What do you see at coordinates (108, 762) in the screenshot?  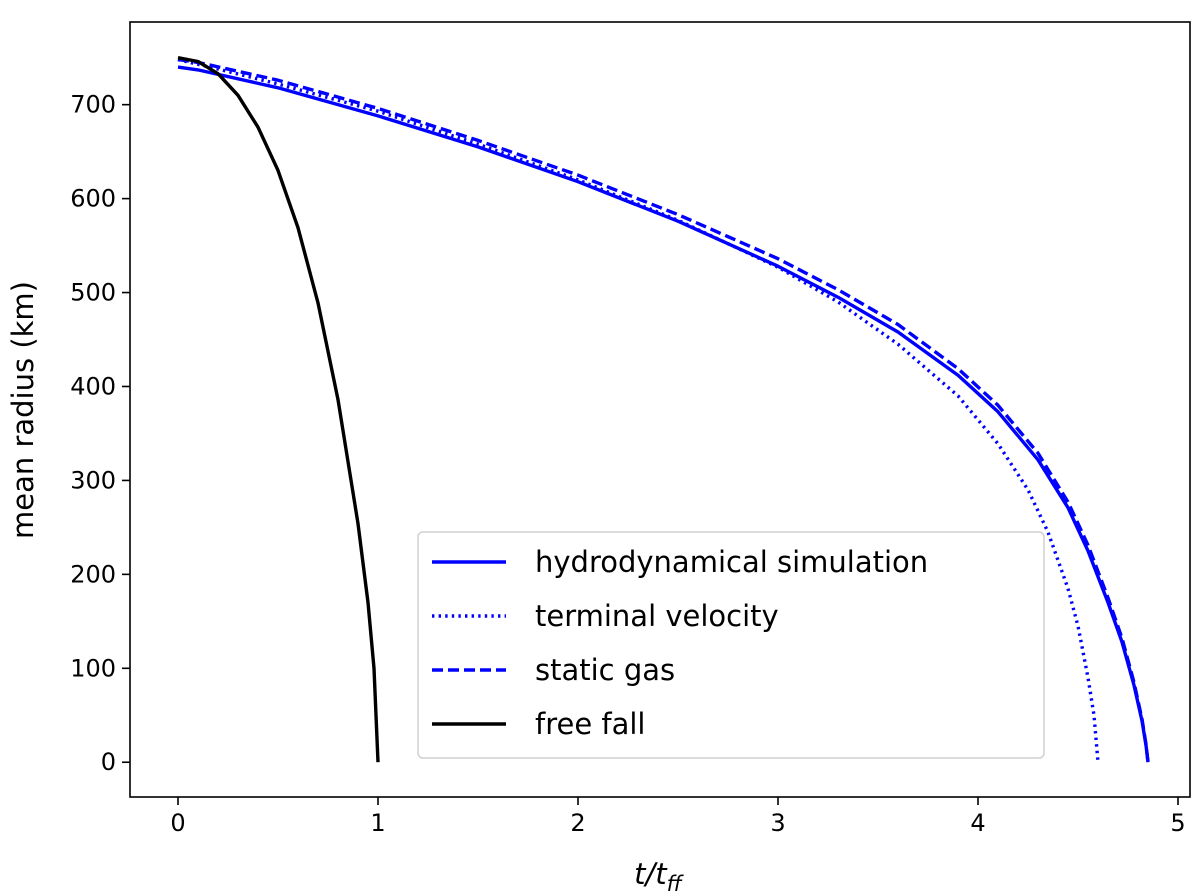 I see `y-tick-label: 0` at bounding box center [108, 762].